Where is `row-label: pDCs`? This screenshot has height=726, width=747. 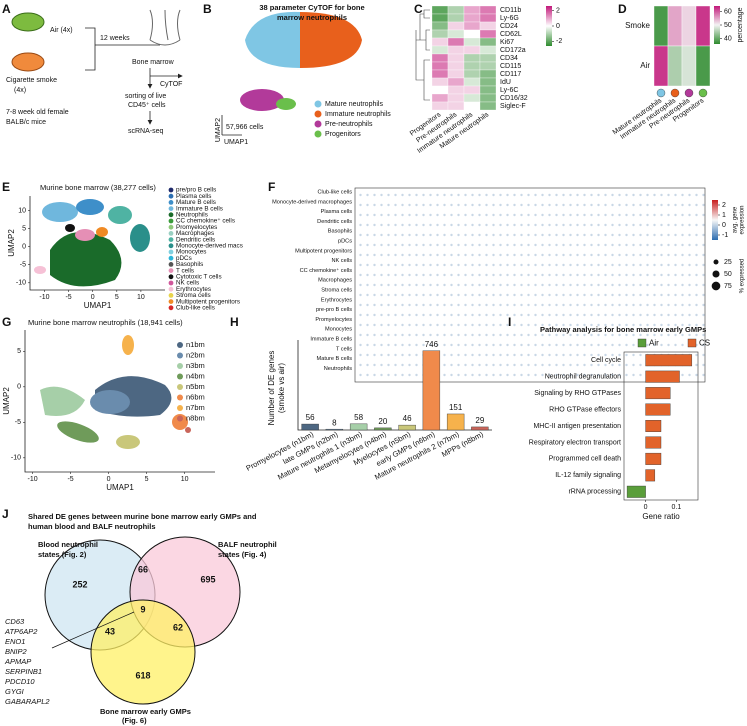
row-label: pDCs is located at coordinates (345, 241).